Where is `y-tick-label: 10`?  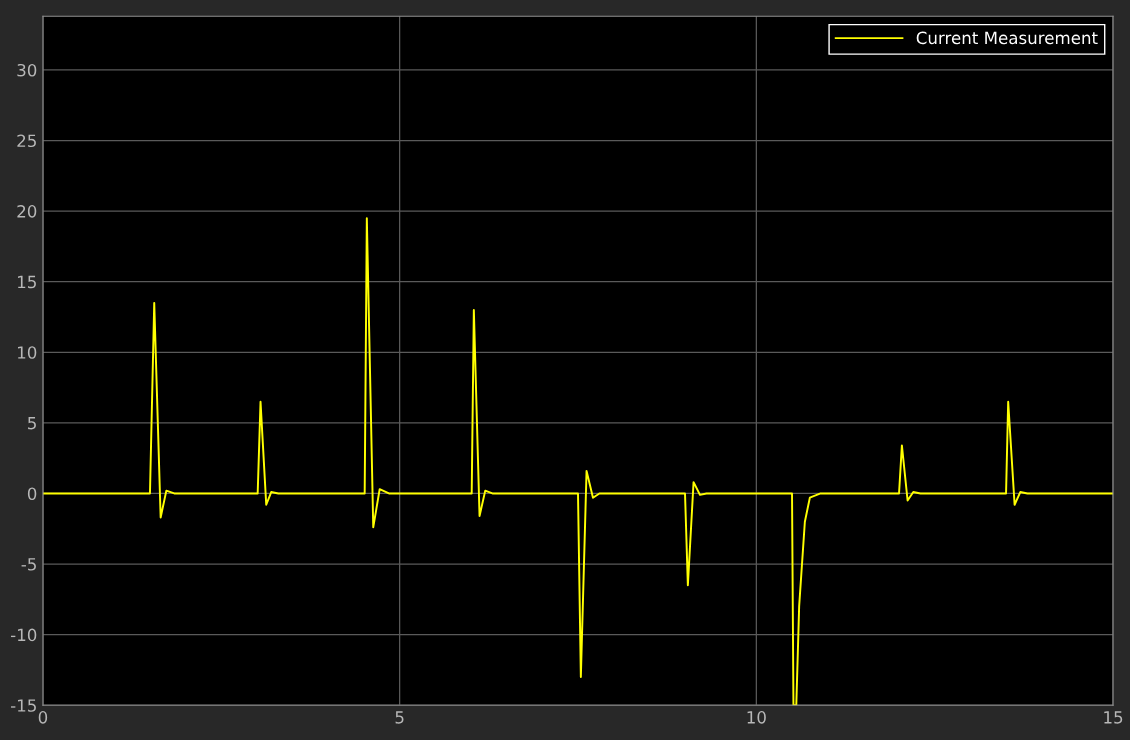 y-tick-label: 10 is located at coordinates (27, 352).